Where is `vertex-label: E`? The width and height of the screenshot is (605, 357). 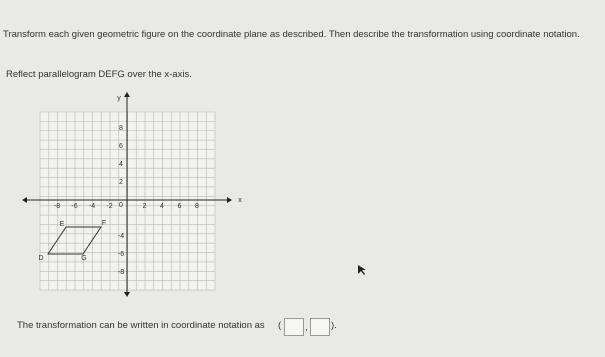 vertex-label: E is located at coordinates (62, 224).